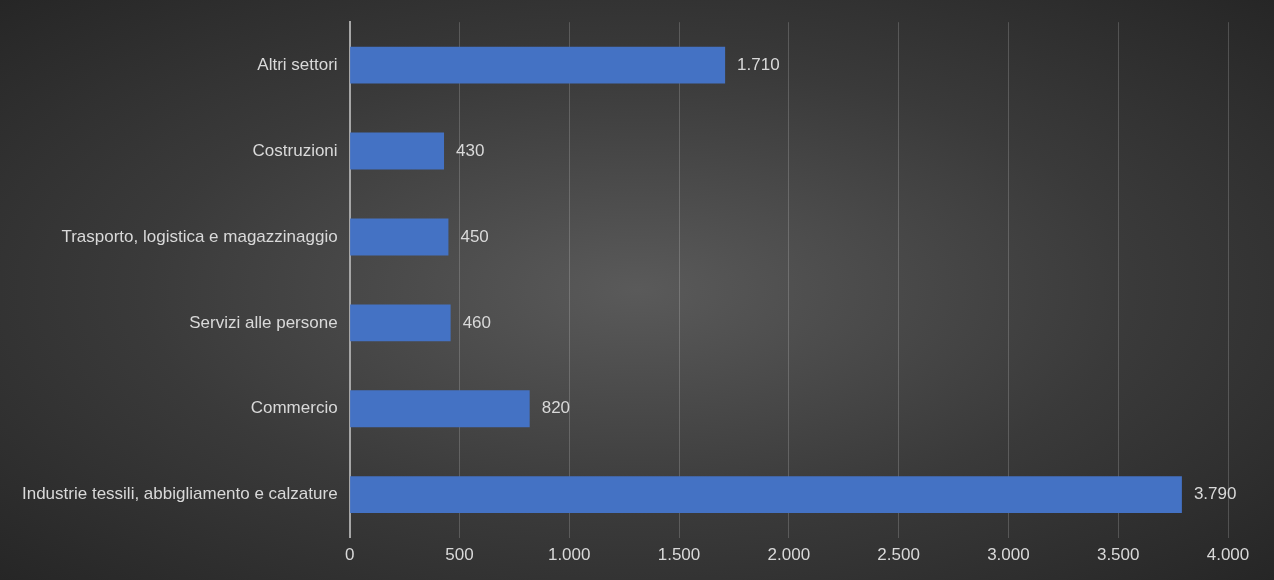 This screenshot has height=580, width=1274. I want to click on x-tick-label: 0, so click(349, 555).